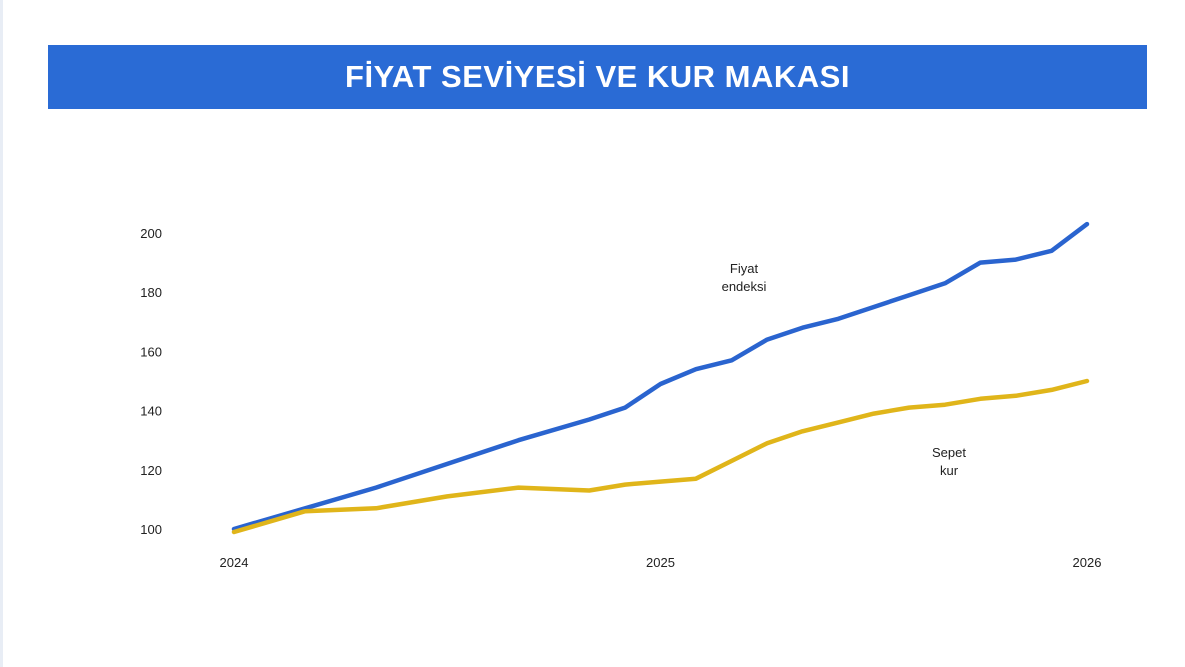 This screenshot has height=667, width=1185. I want to click on title-bar: FİYAT SEVİYESİ VE KUR MAKASI, so click(597, 77).